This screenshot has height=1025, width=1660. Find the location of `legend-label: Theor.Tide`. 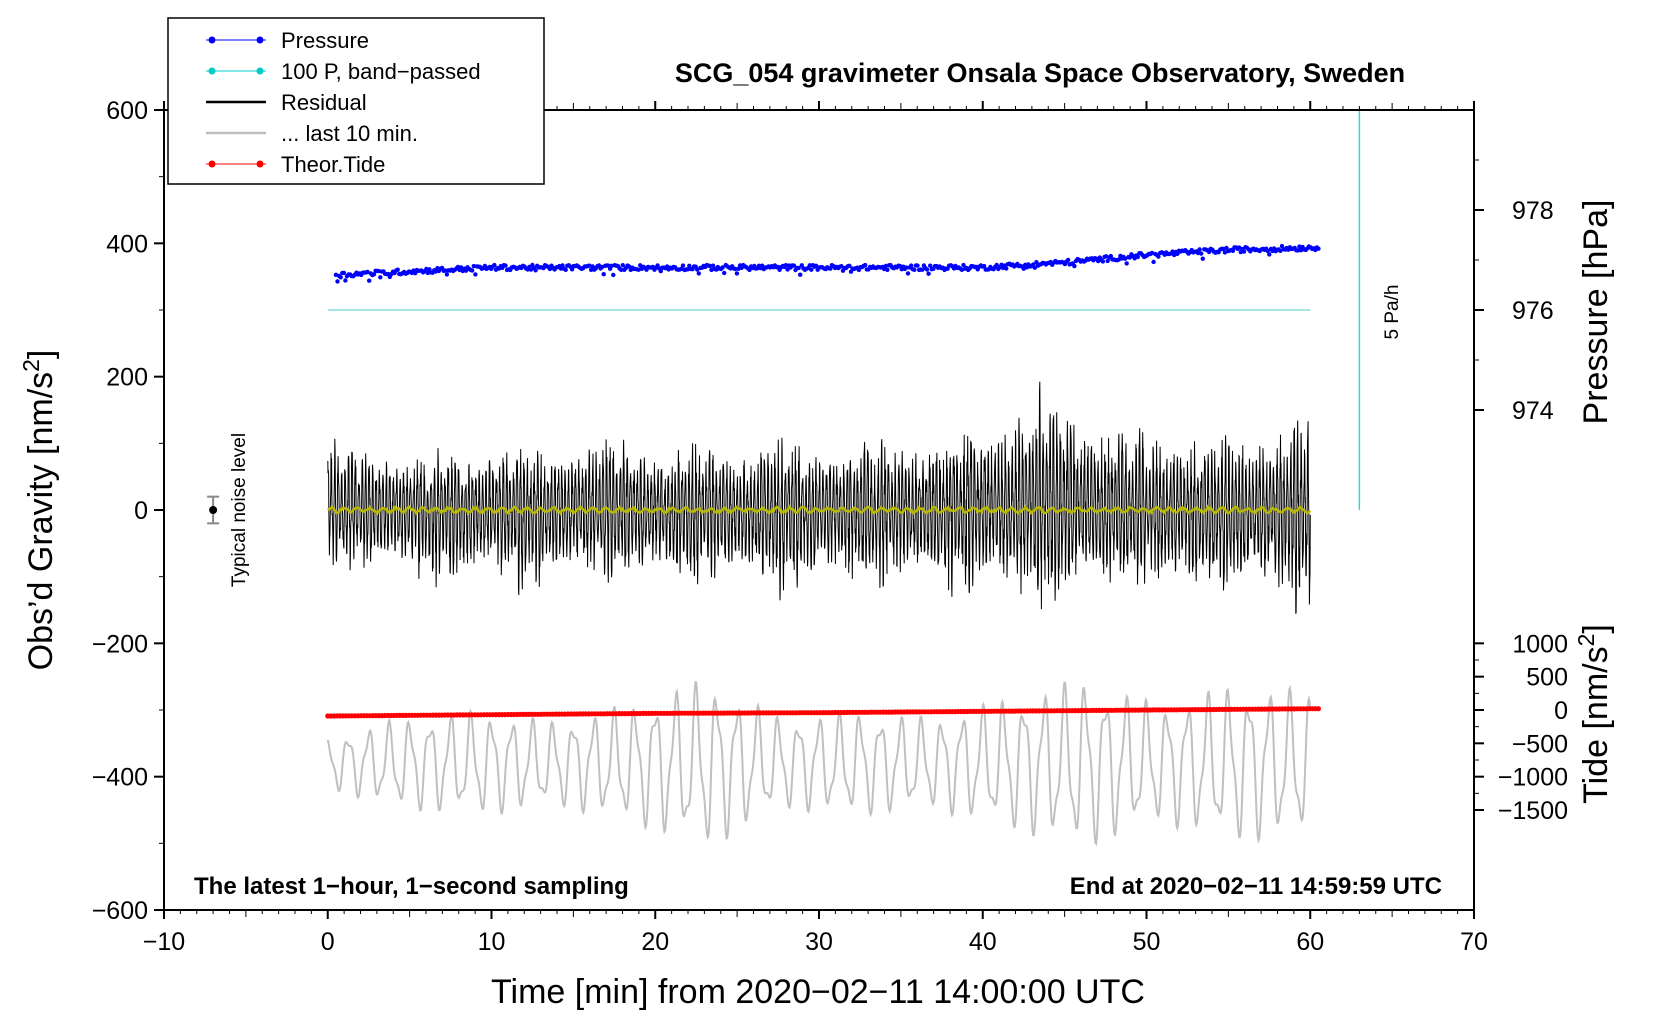

legend-label: Theor.Tide is located at coordinates (333, 164).